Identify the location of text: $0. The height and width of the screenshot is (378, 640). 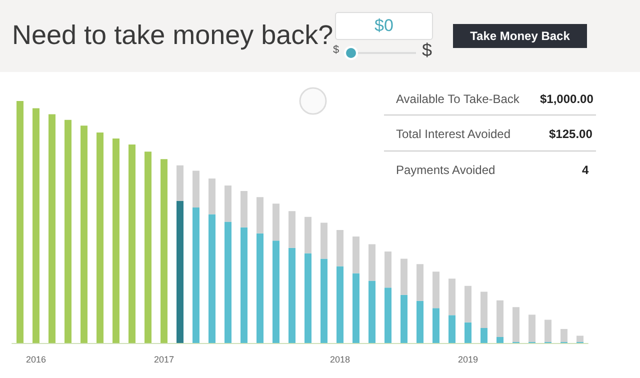
(384, 26).